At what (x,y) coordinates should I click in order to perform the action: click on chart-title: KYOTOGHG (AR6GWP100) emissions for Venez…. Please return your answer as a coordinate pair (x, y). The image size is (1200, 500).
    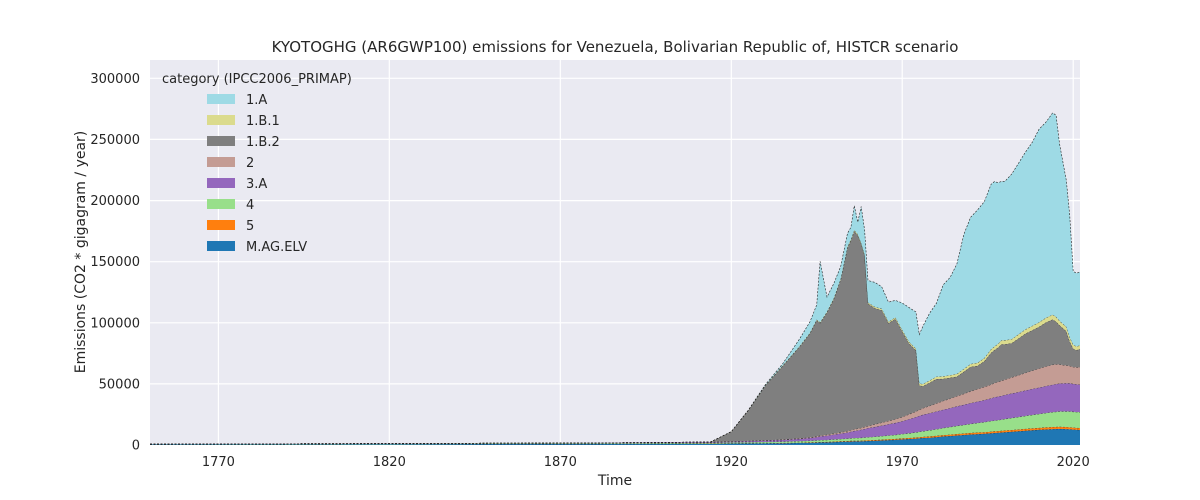
    Looking at the image, I should click on (615, 47).